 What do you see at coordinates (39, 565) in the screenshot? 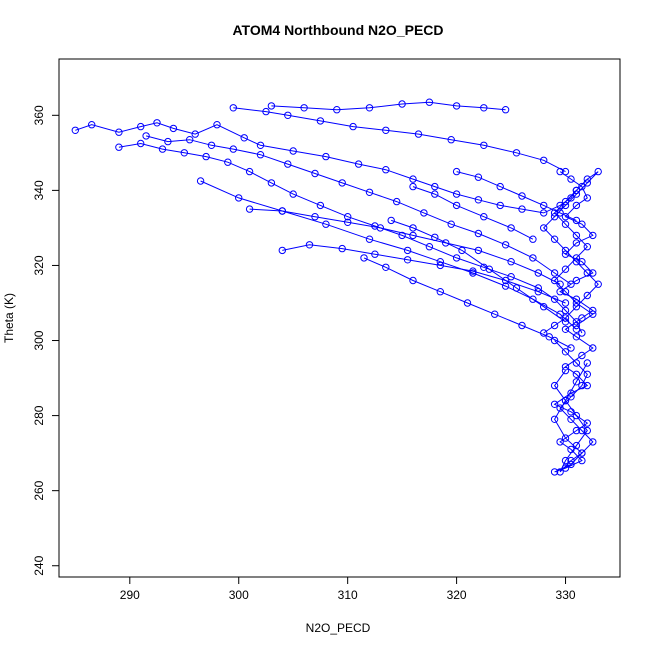
I see `y-tick-label: 240` at bounding box center [39, 565].